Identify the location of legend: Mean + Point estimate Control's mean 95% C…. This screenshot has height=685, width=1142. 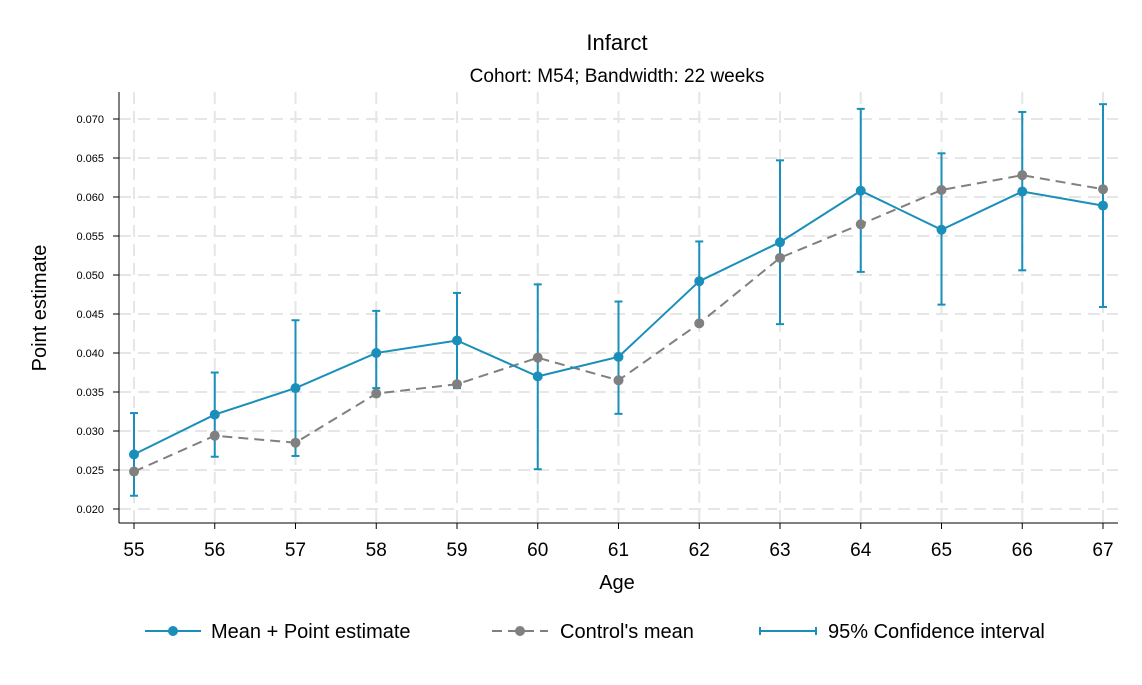
(595, 632).